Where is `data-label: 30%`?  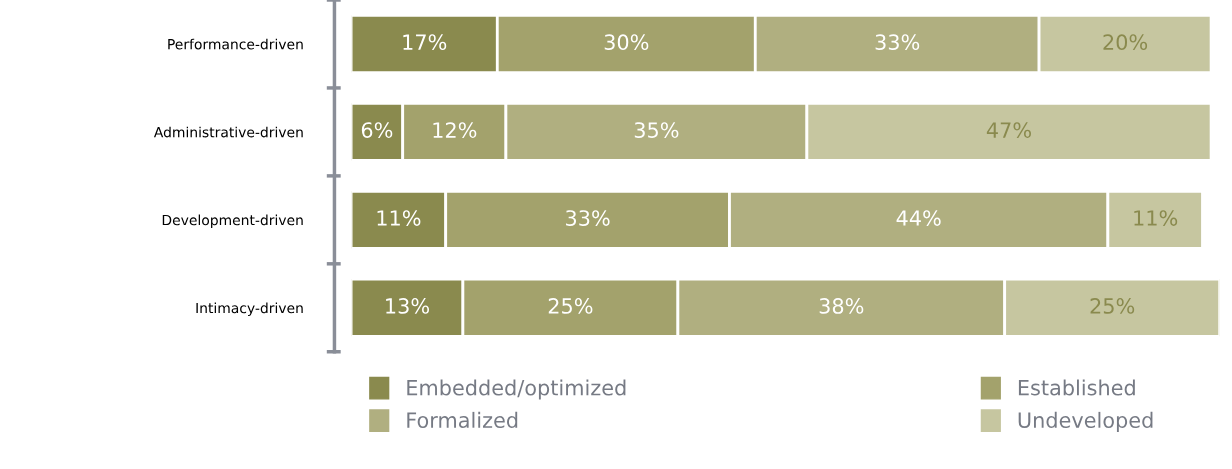 data-label: 30% is located at coordinates (626, 42).